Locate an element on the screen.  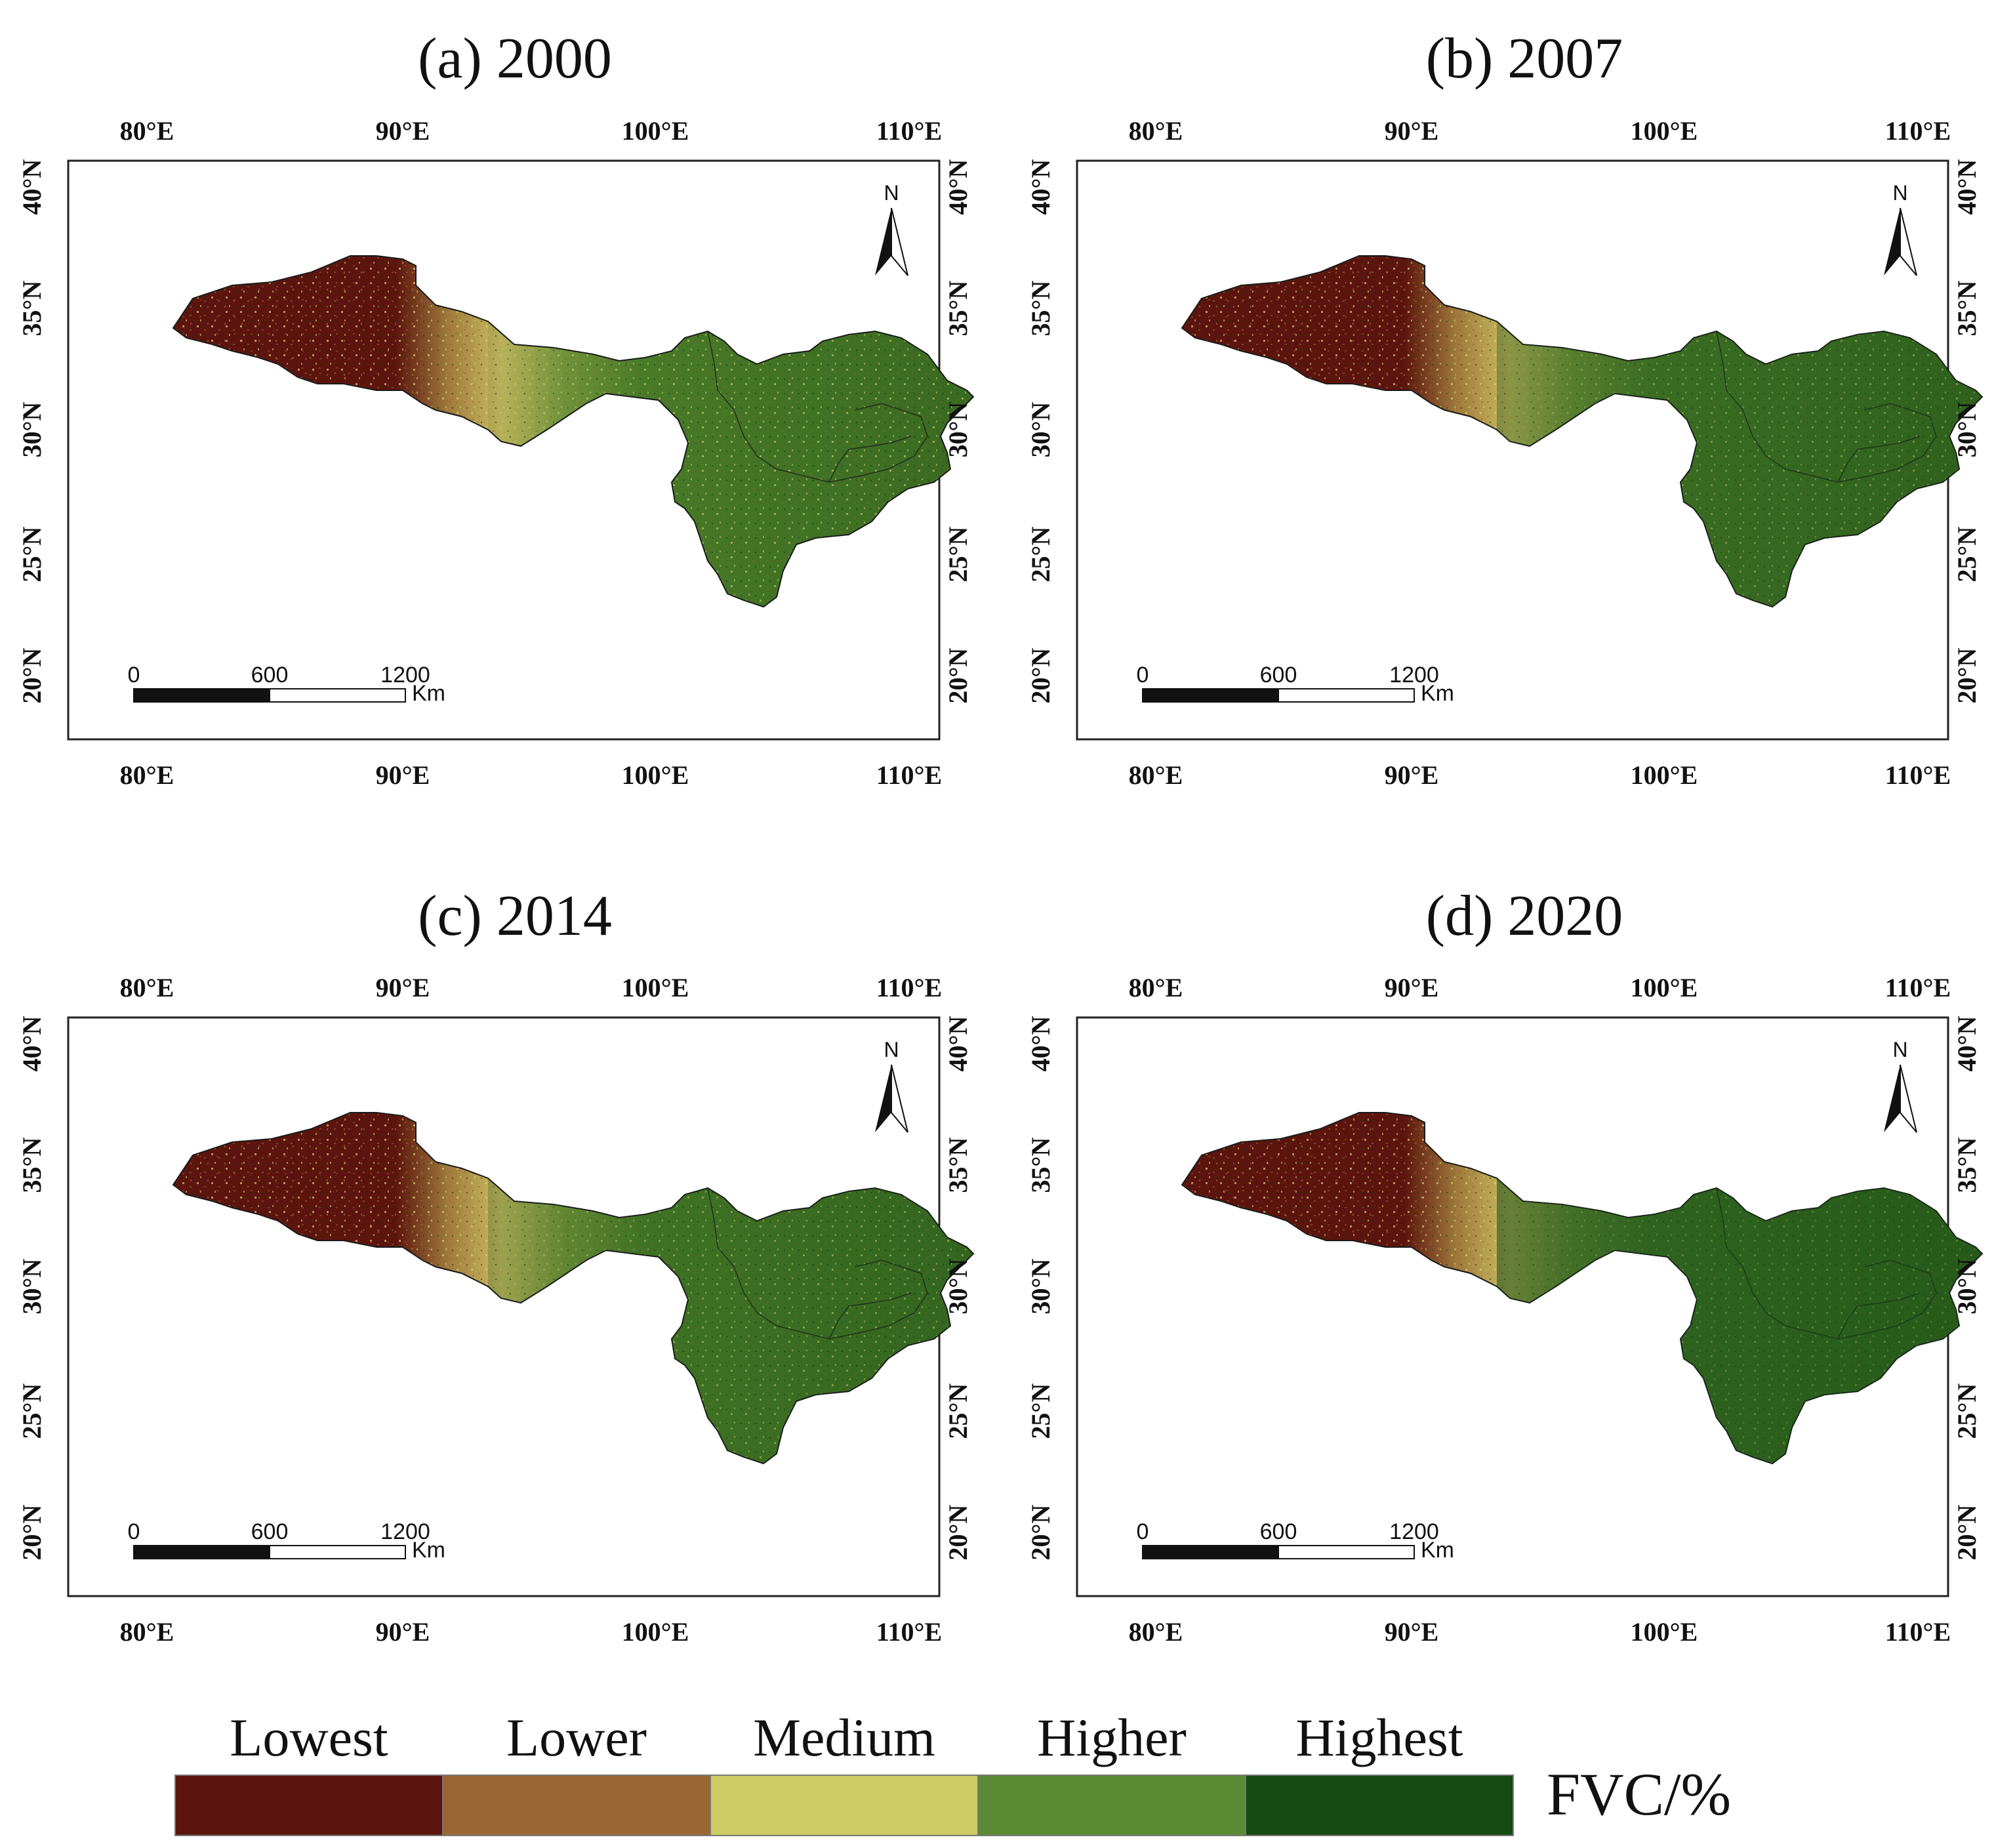
panel-title: (b) 2007 is located at coordinates (1524, 59).